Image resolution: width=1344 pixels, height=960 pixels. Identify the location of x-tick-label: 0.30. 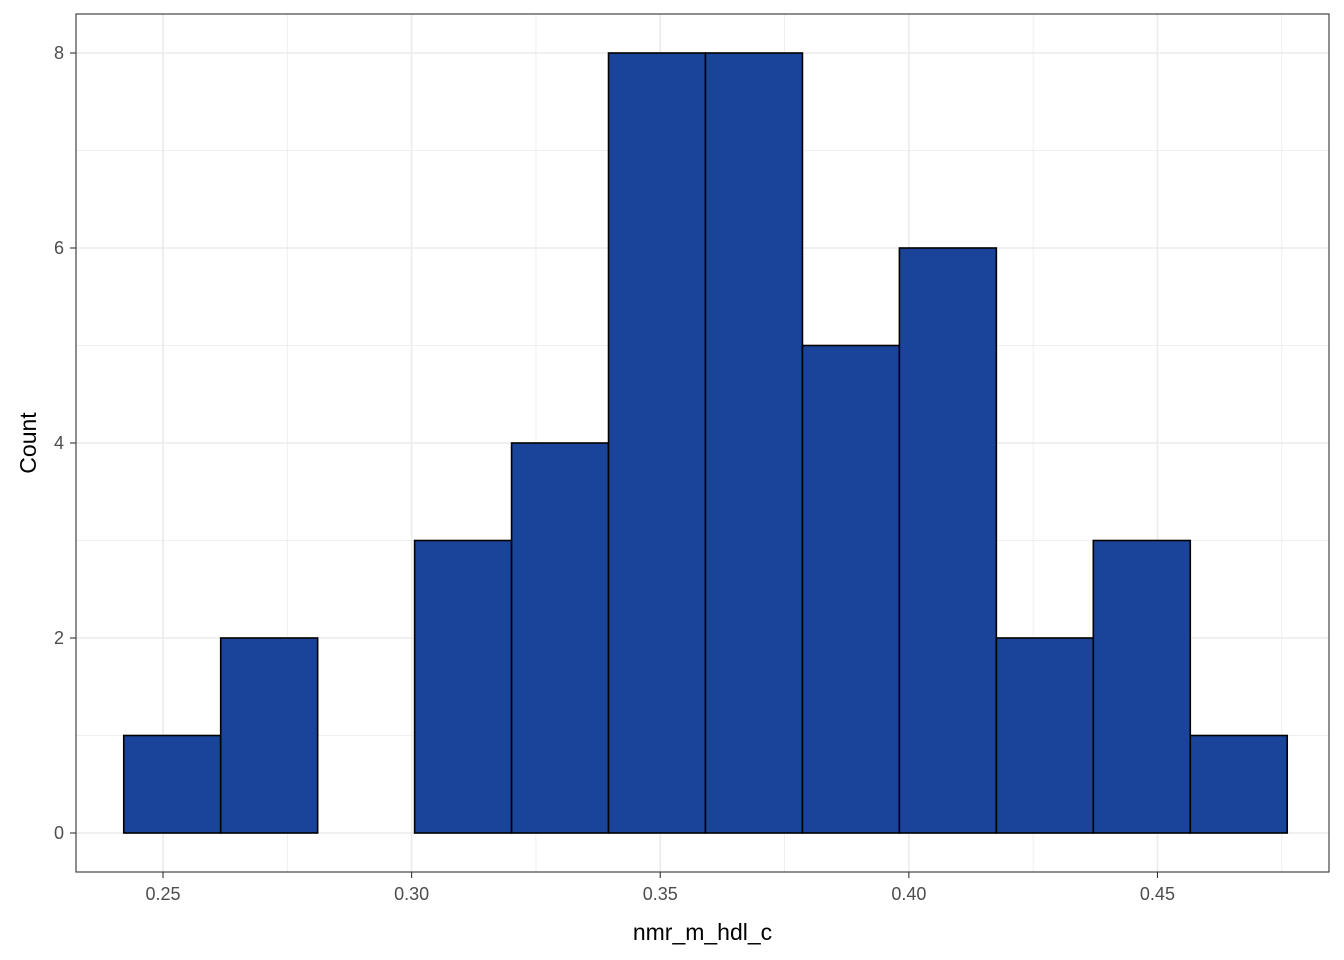
(411, 894).